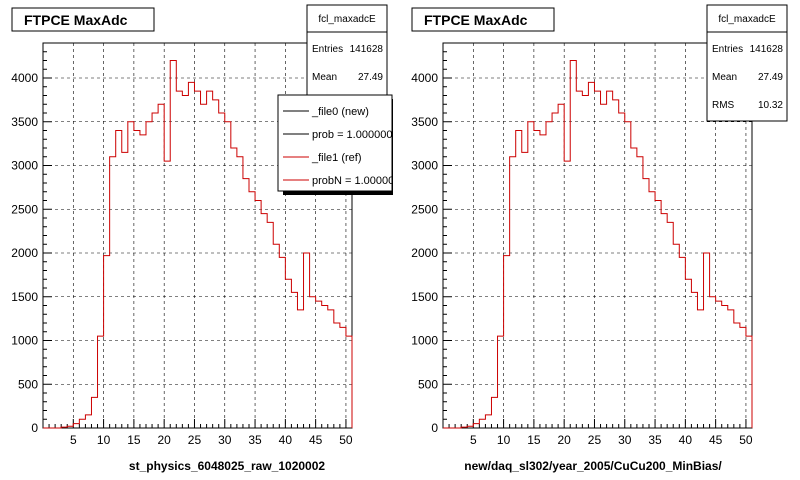 The height and width of the screenshot is (480, 800). I want to click on right-x-axis-label: new/daq_sl302/year_2005/CuCu200_MinBias/, so click(593, 466).